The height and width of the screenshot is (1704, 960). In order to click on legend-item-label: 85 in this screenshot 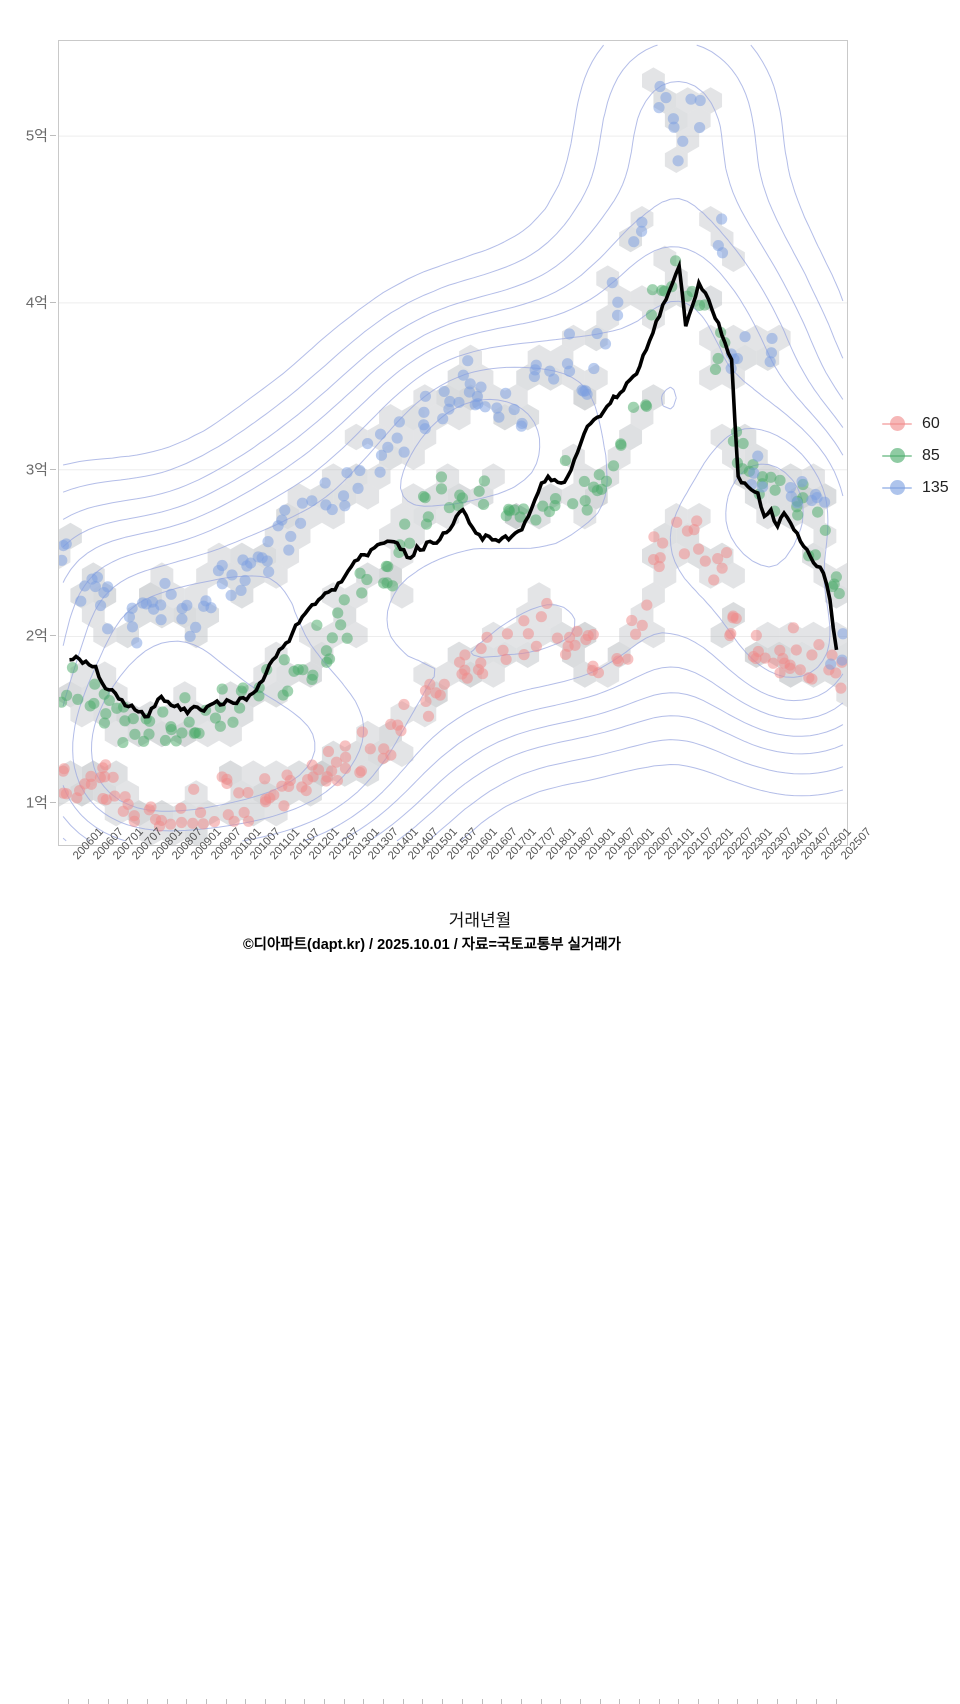, I will do `click(931, 455)`.